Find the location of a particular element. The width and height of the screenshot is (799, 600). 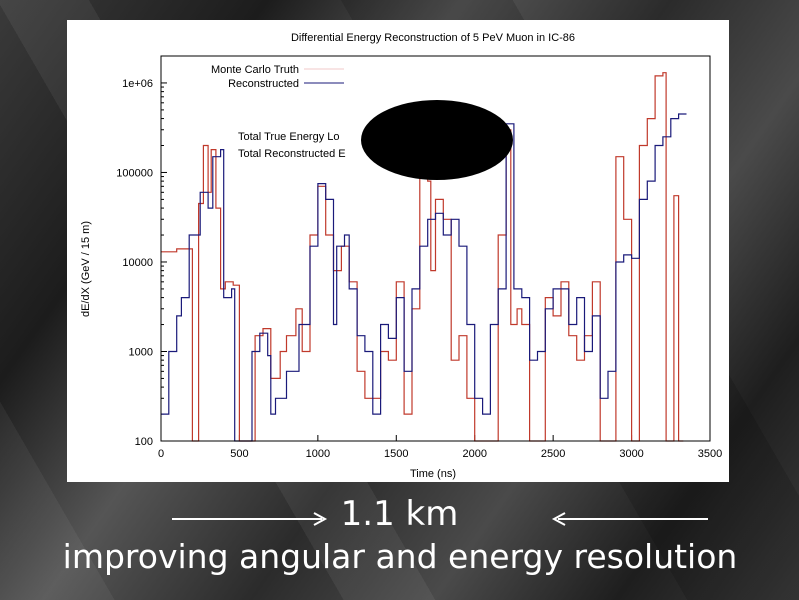

x-tick-label: 500 is located at coordinates (239, 454).